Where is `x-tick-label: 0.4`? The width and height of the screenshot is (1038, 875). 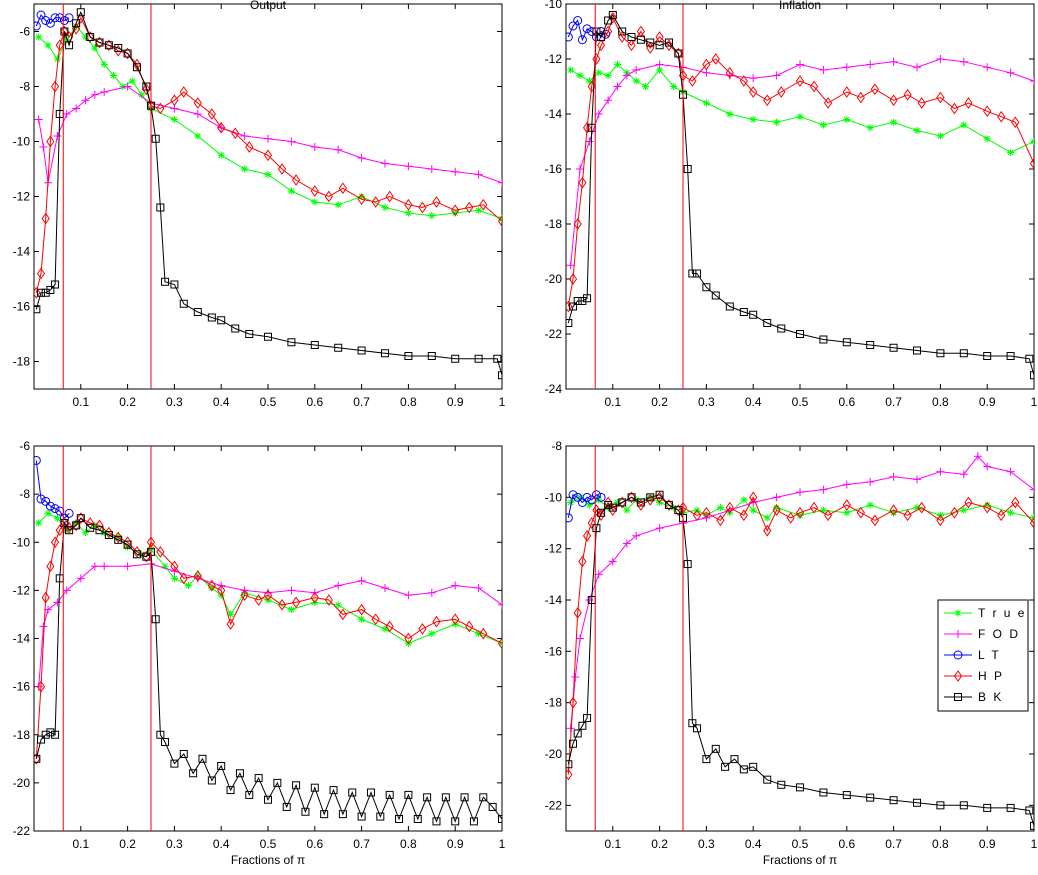 x-tick-label: 0.4 is located at coordinates (221, 844).